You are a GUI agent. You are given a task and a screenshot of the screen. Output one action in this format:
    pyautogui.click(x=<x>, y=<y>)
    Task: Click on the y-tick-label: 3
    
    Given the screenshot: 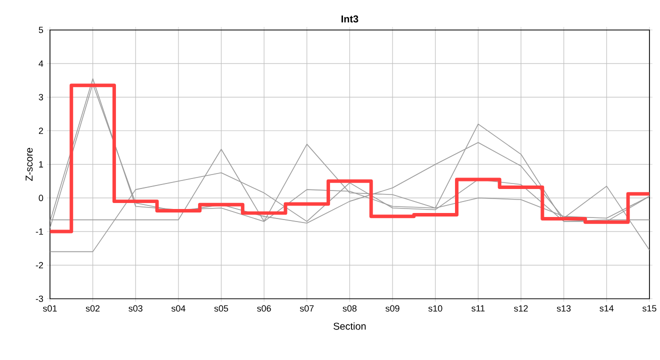 What is the action you would take?
    pyautogui.click(x=41, y=97)
    